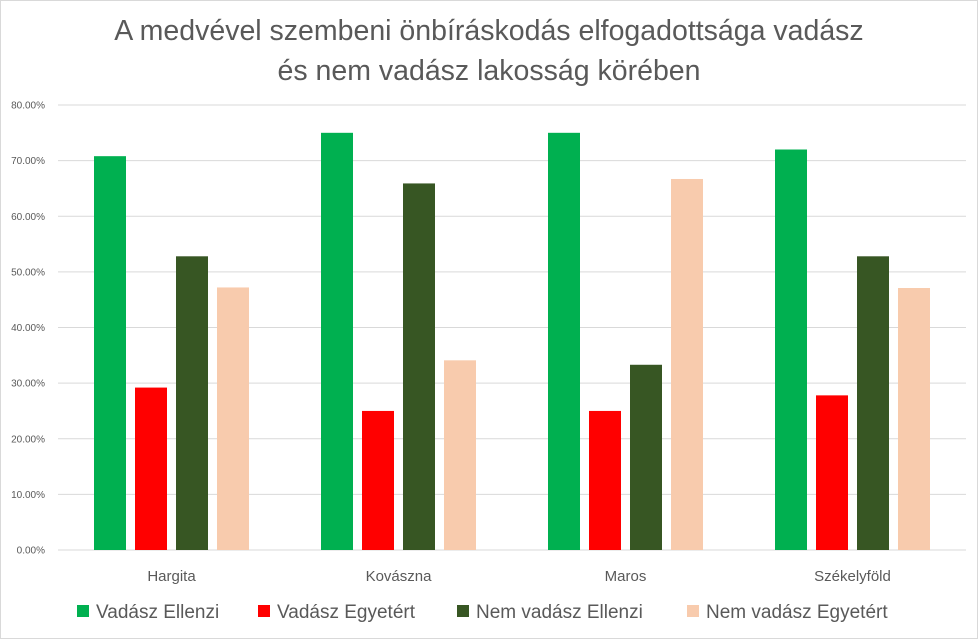 The image size is (978, 639). Describe the element at coordinates (626, 576) in the screenshot. I see `x-category-label: Maros` at that location.